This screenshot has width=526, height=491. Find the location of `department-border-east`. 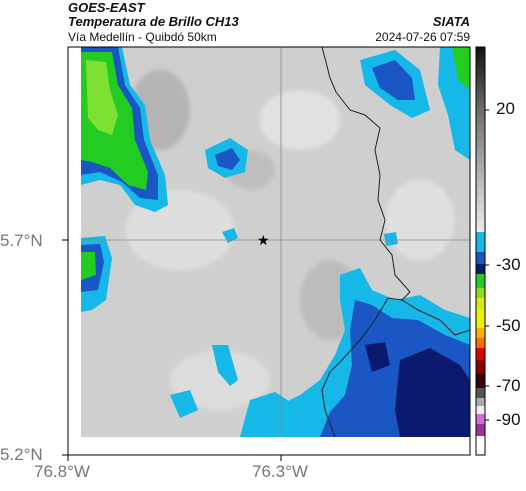

department-border-east is located at coordinates (435, 317).